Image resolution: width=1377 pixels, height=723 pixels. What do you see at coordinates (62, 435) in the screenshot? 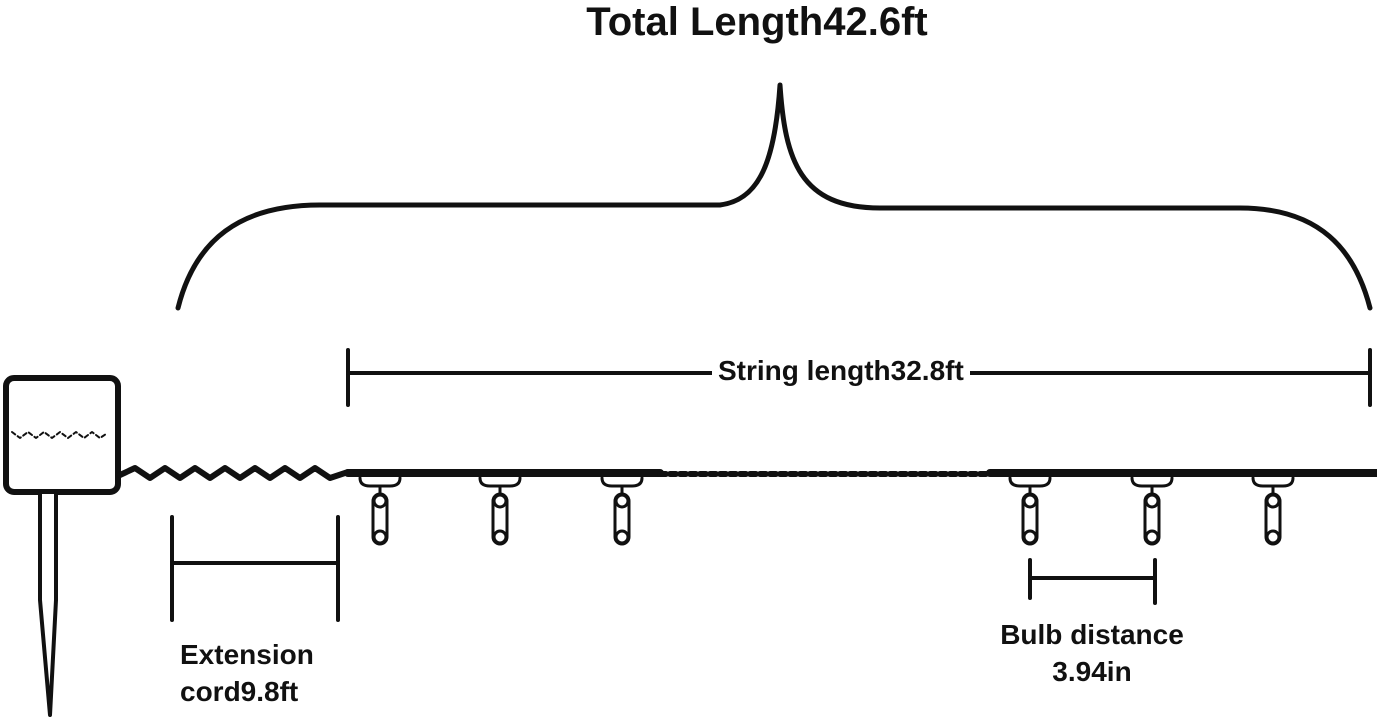
I see `solar-panel-icon` at bounding box center [62, 435].